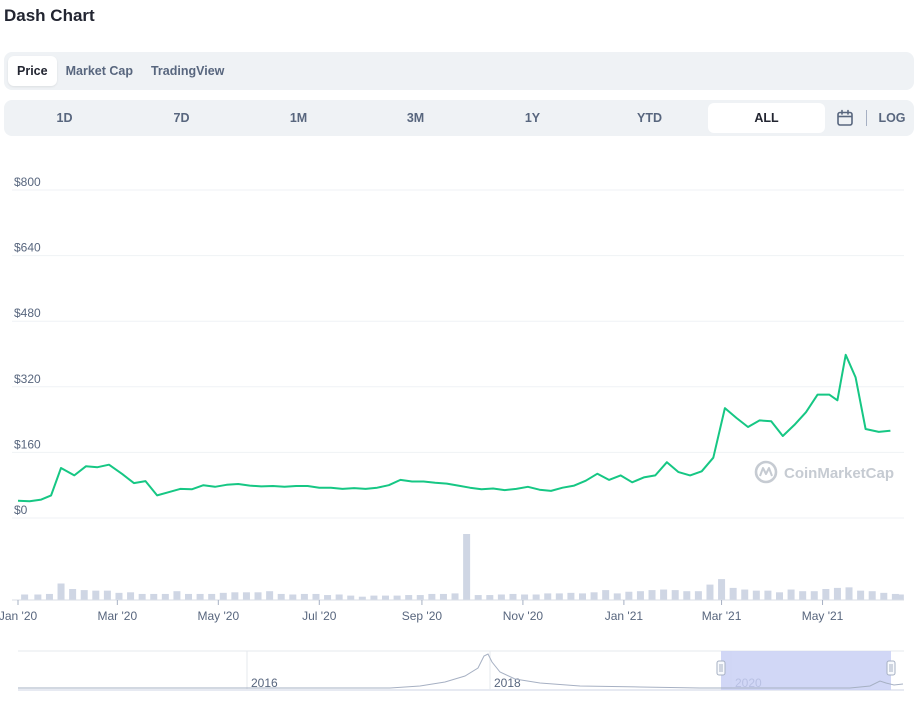 This screenshot has height=701, width=923. What do you see at coordinates (21, 510) in the screenshot?
I see `y-tick-label: $0` at bounding box center [21, 510].